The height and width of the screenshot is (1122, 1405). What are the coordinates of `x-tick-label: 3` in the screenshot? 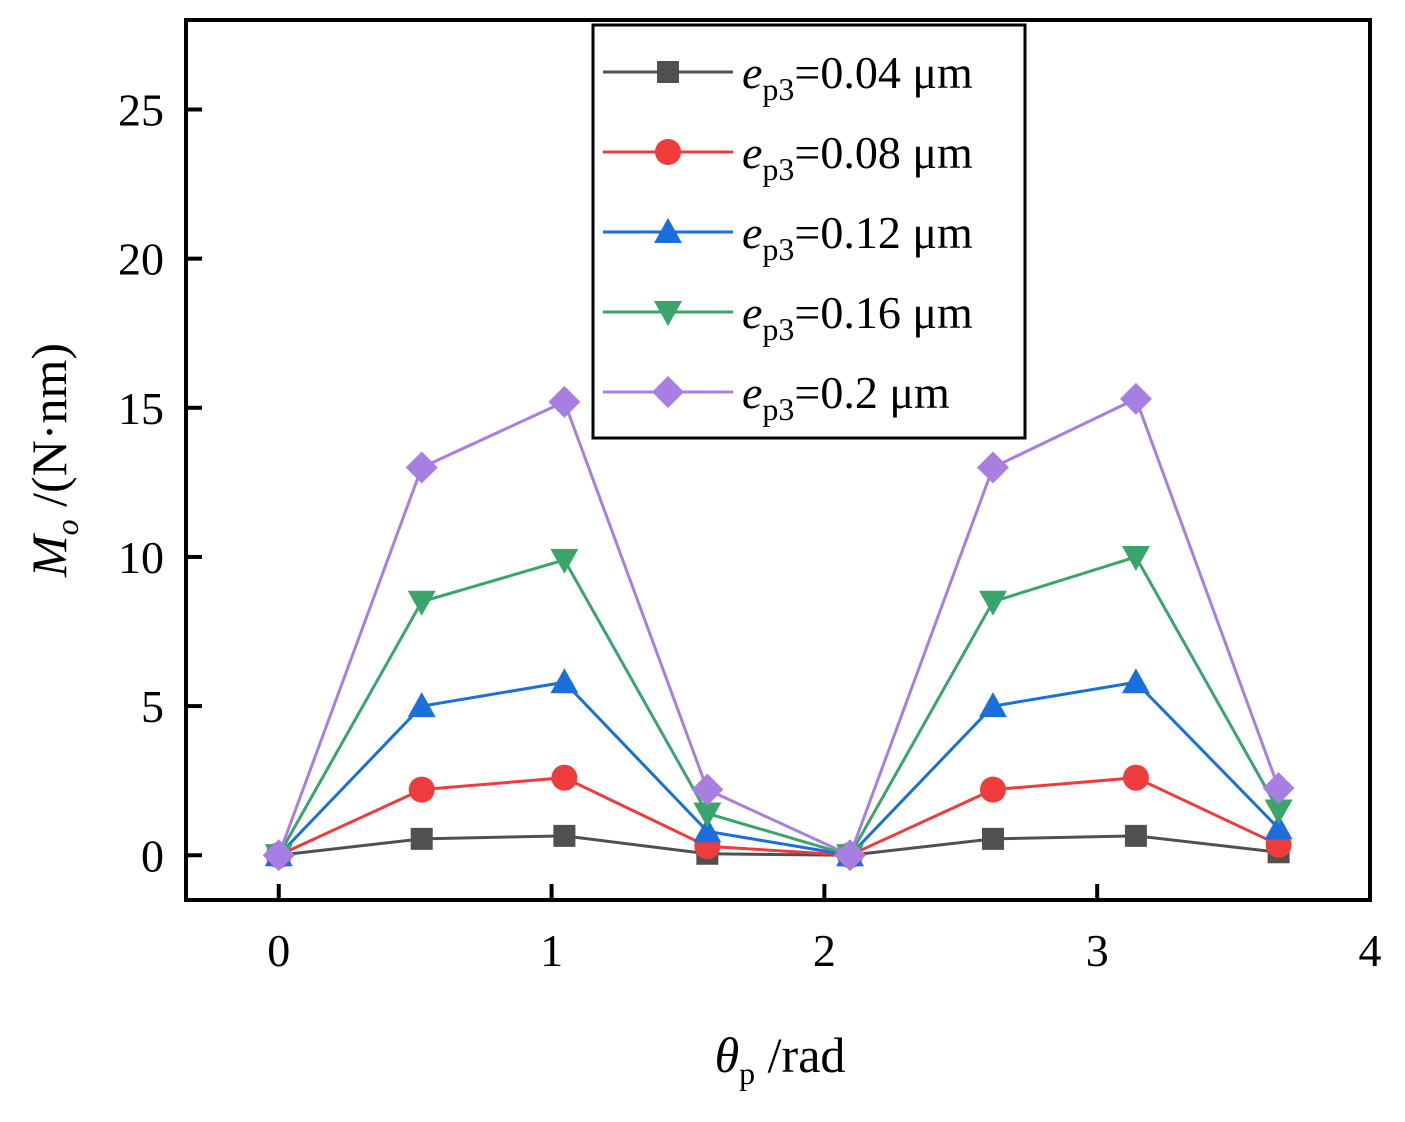 It's located at (1097, 950).